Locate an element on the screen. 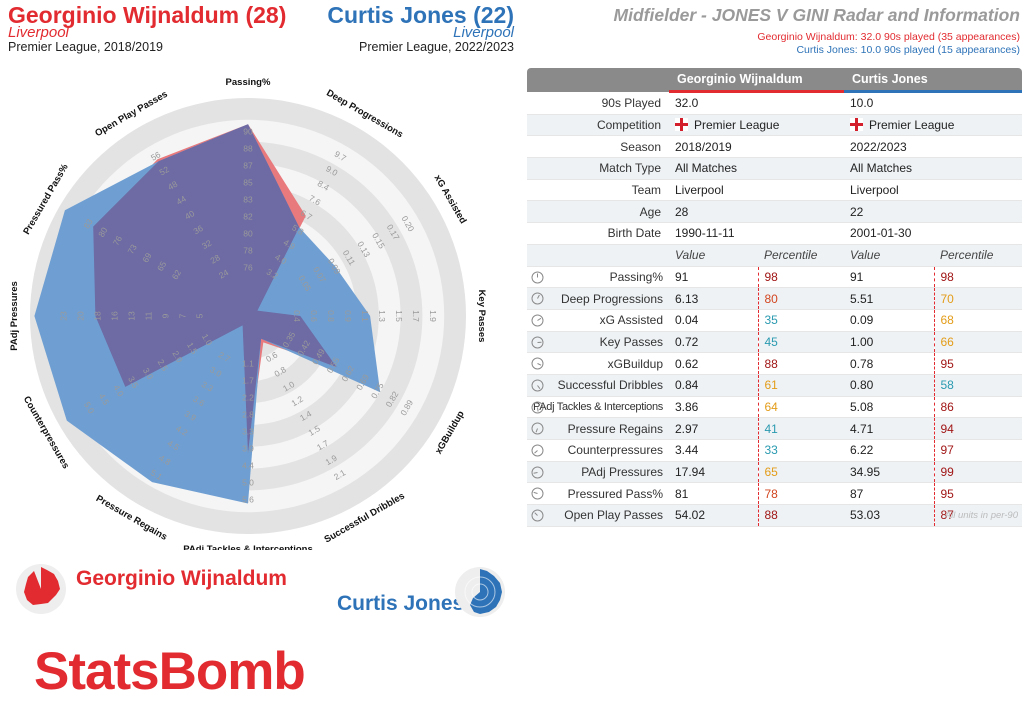 The image size is (1024, 716). radar-tick-label: 48 is located at coordinates (172, 186).